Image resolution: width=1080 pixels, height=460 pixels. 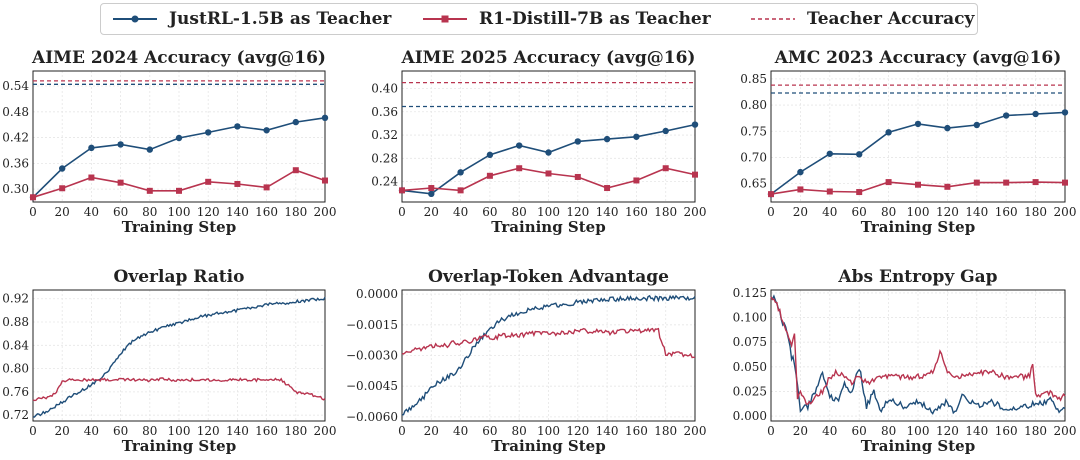 I want to click on y-tick-label: 0.0000, so click(x=377, y=294).